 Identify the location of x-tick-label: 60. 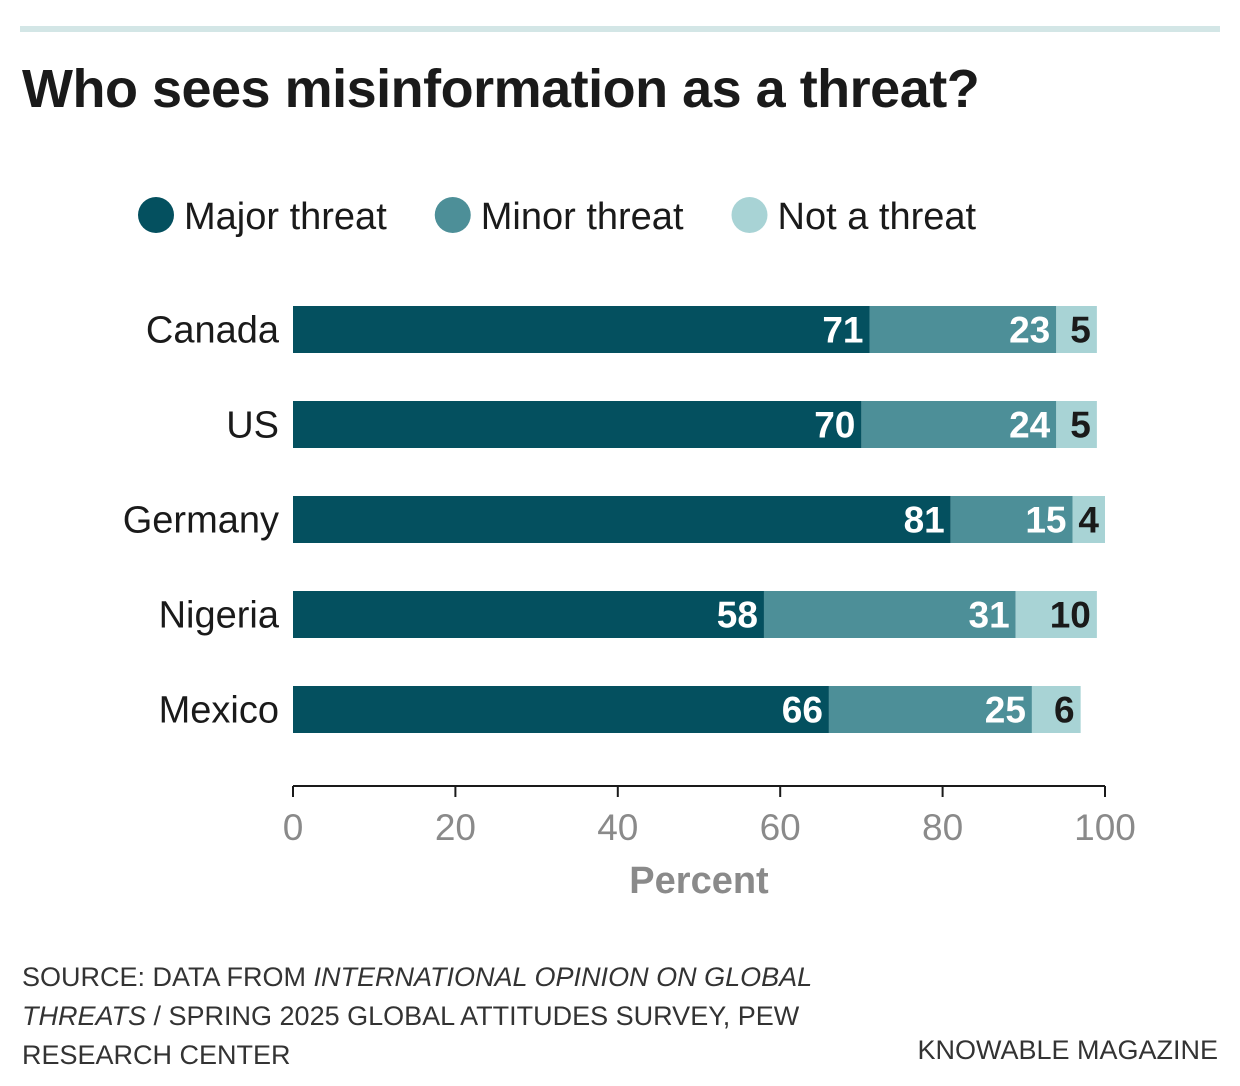
(780, 827).